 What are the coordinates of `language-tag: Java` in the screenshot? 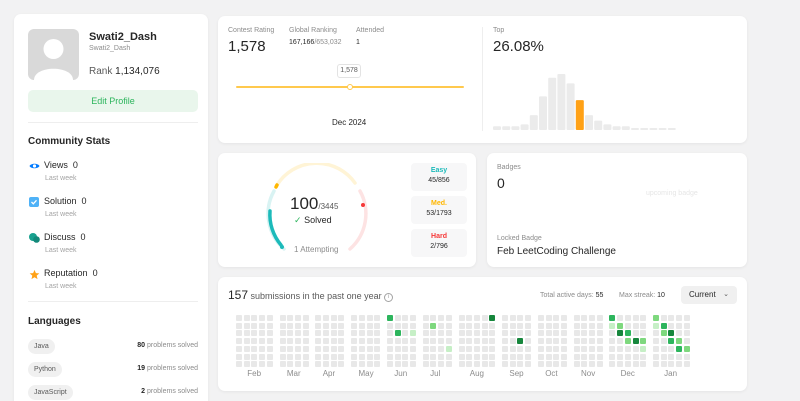 It's located at (41, 346).